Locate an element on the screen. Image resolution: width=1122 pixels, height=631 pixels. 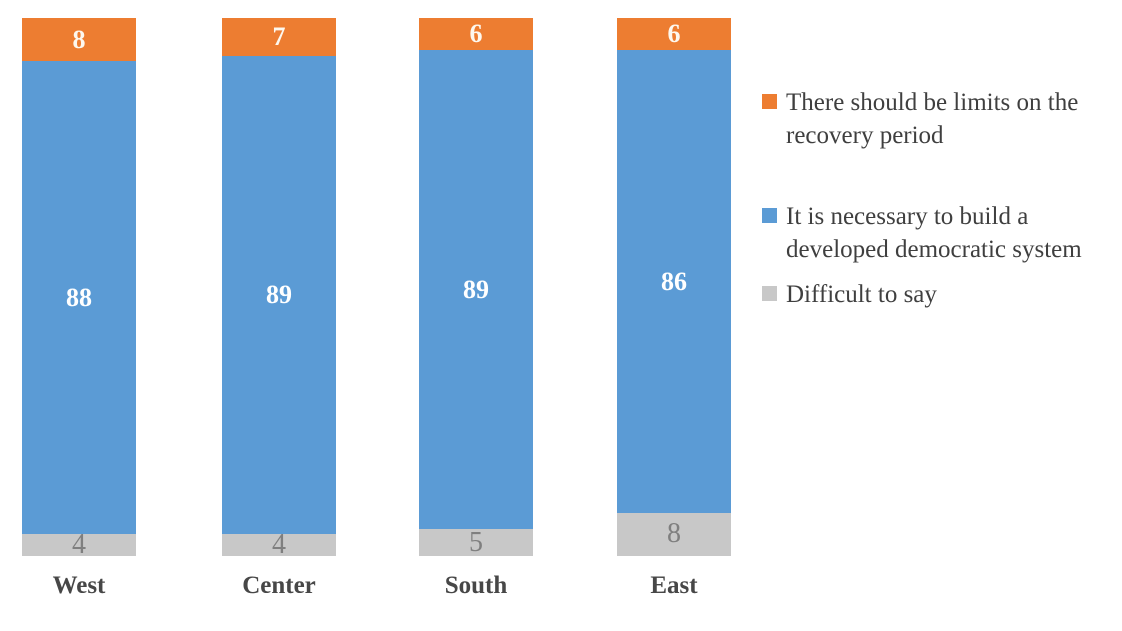
bar-value-label: 5 is located at coordinates (476, 542).